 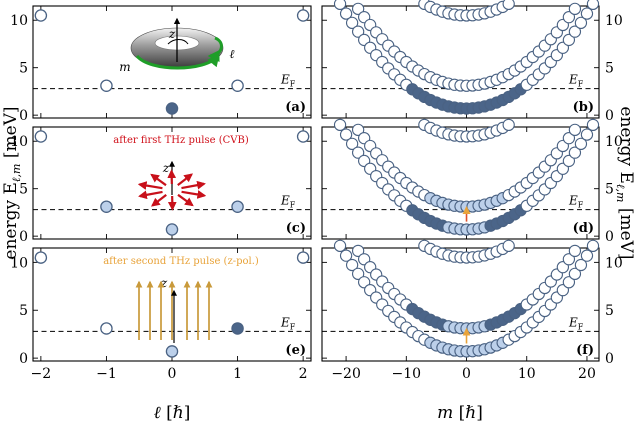 What do you see at coordinates (237, 374) in the screenshot?
I see `x-tick-label: 1` at bounding box center [237, 374].